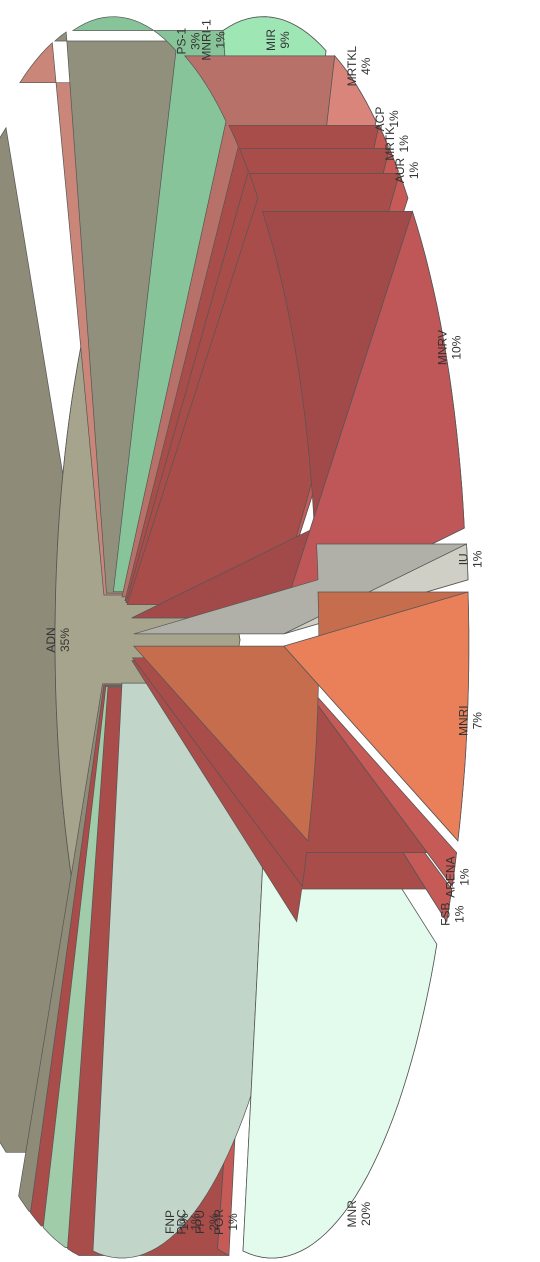 The height and width of the screenshot is (1262, 540). What do you see at coordinates (352, 66) in the screenshot?
I see `label-name: MRTKL` at bounding box center [352, 66].